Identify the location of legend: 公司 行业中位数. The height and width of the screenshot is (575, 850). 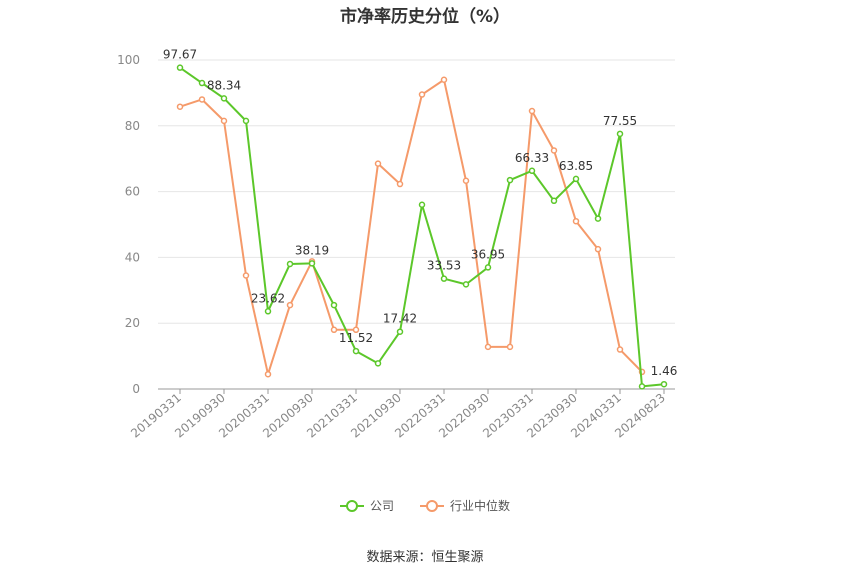
(425, 505).